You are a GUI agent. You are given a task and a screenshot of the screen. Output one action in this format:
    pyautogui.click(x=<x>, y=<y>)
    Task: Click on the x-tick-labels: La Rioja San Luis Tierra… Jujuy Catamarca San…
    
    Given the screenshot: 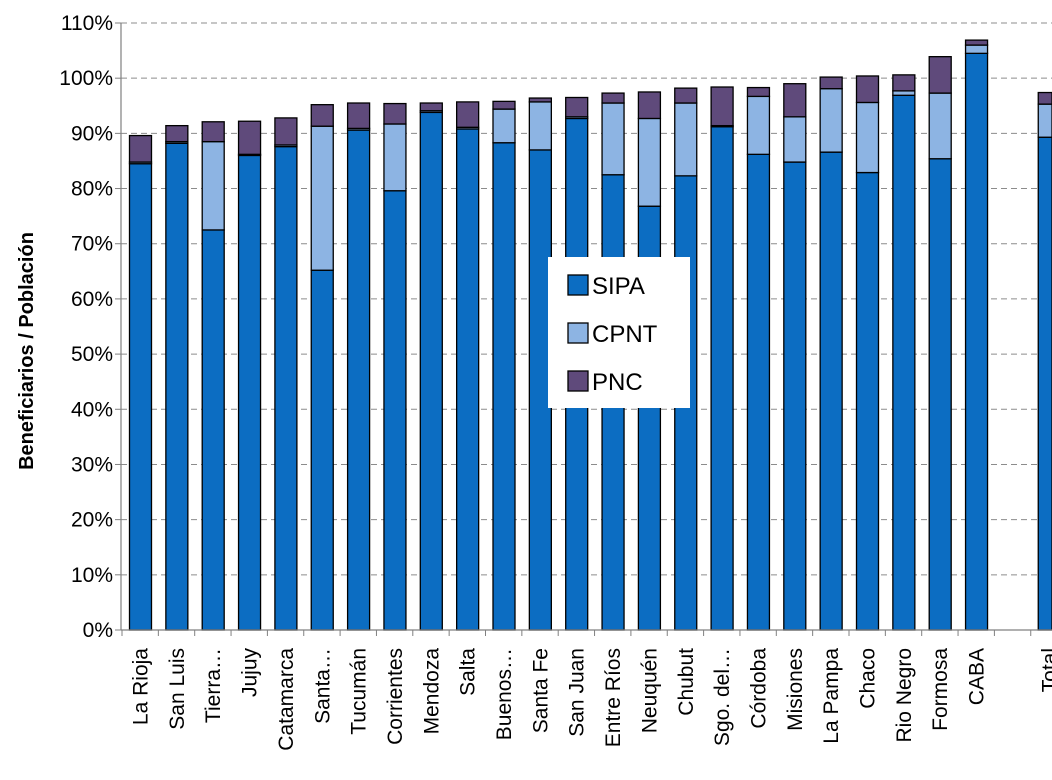 What is the action you would take?
    pyautogui.click(x=591, y=699)
    